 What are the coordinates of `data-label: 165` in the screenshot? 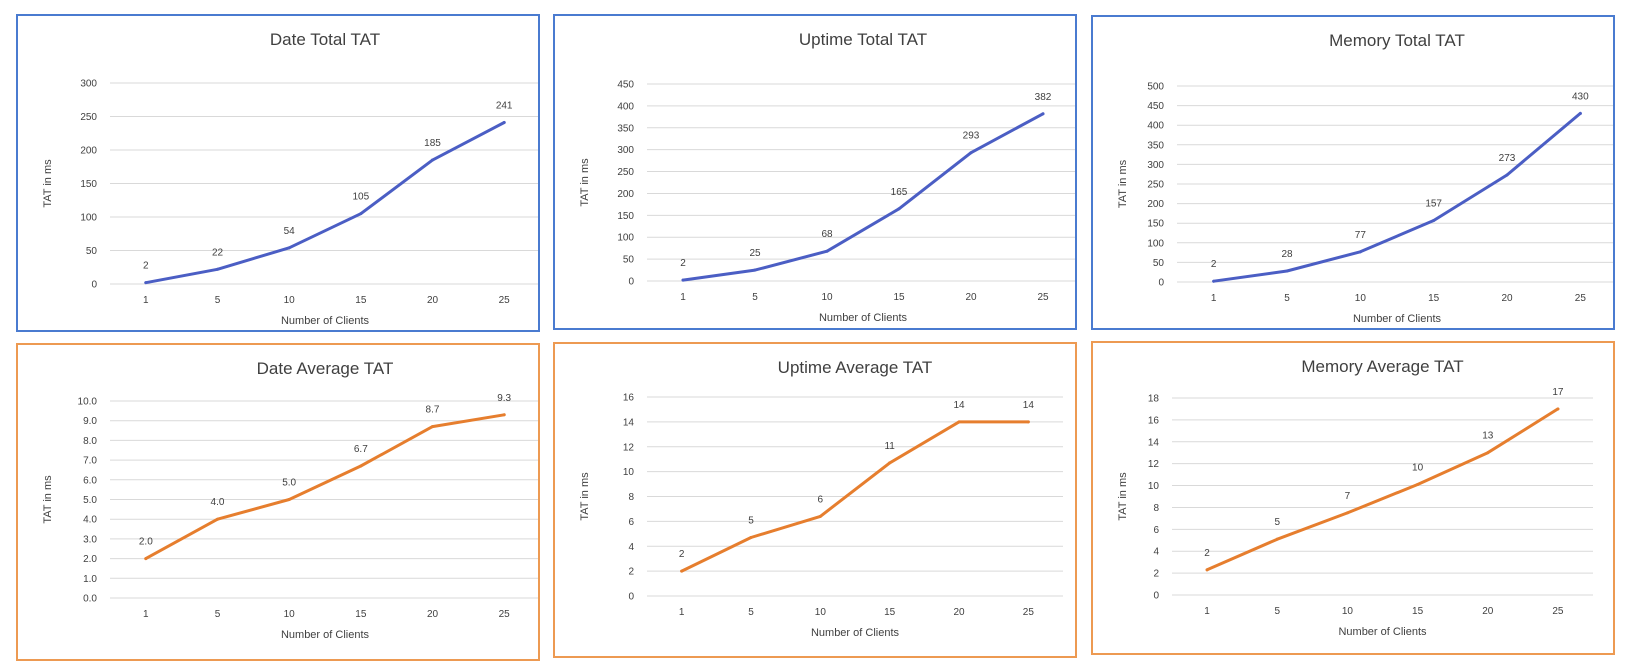 It's located at (899, 192).